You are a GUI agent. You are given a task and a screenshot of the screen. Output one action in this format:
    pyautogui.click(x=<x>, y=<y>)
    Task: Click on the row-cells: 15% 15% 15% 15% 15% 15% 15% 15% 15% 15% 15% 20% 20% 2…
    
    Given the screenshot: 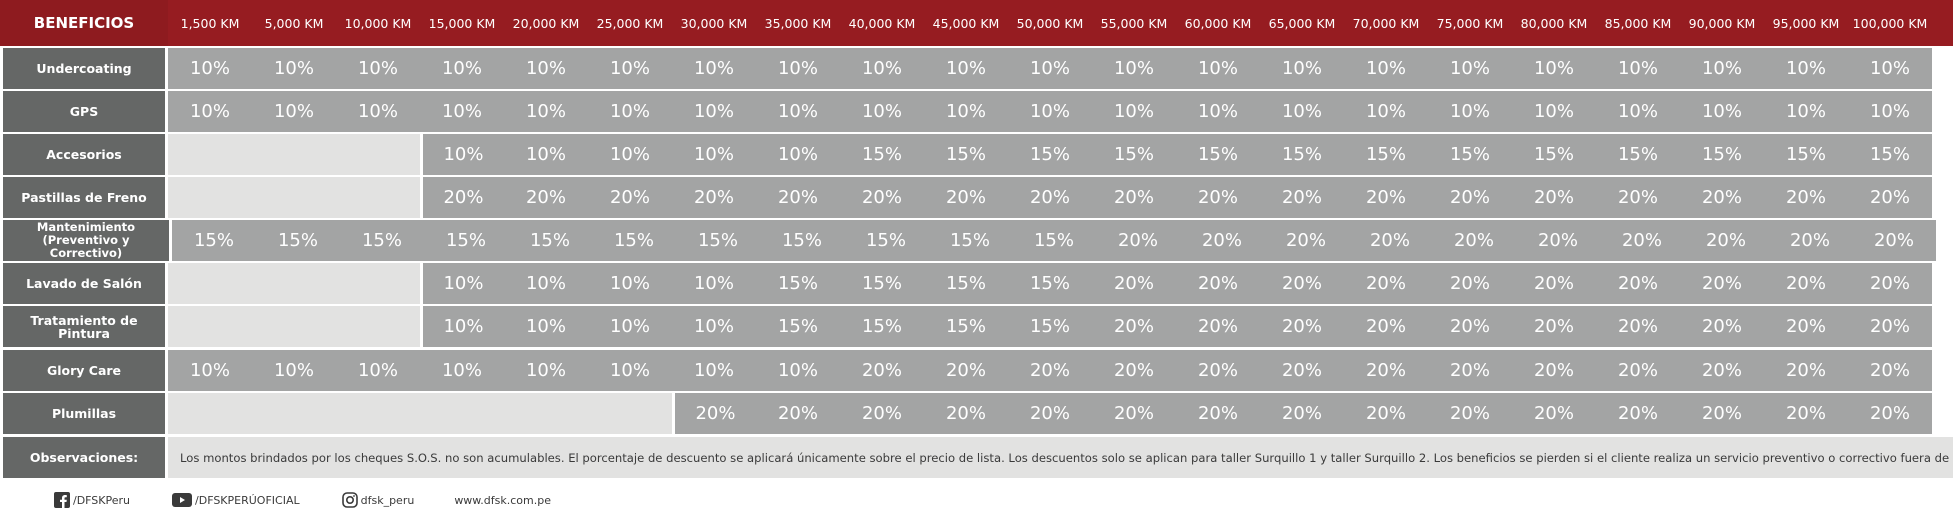 What is the action you would take?
    pyautogui.click(x=1062, y=240)
    